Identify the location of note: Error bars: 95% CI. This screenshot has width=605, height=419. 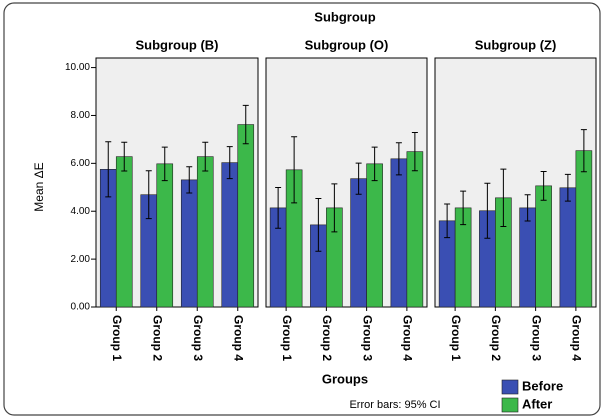
(394, 405).